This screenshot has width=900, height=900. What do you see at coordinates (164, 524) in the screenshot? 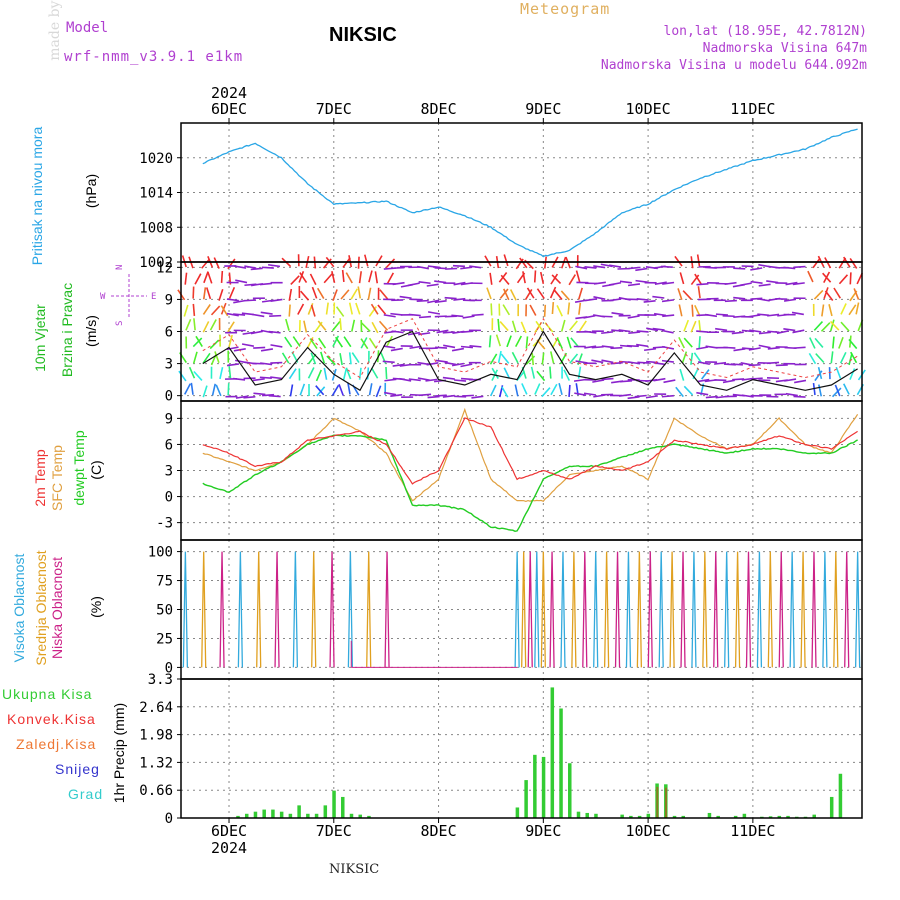
I see `temperature-ytick-label-0: -3` at bounding box center [164, 524].